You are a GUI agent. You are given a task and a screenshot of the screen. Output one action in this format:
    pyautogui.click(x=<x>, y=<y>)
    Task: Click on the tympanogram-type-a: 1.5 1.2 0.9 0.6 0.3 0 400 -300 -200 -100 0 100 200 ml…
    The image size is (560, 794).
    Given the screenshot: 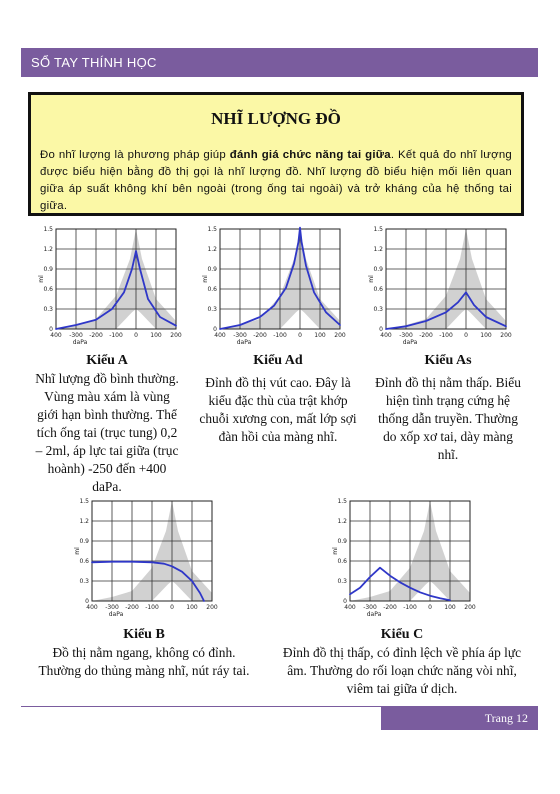 What is the action you would take?
    pyautogui.click(x=111, y=288)
    